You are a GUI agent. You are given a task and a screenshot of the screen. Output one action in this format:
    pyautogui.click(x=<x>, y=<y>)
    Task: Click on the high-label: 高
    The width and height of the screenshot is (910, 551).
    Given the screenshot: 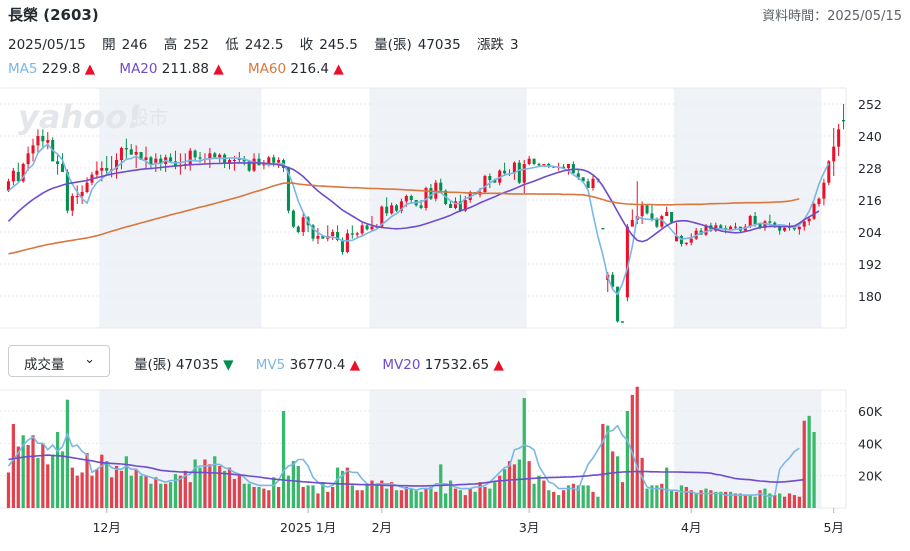 What is the action you would take?
    pyautogui.click(x=170, y=45)
    